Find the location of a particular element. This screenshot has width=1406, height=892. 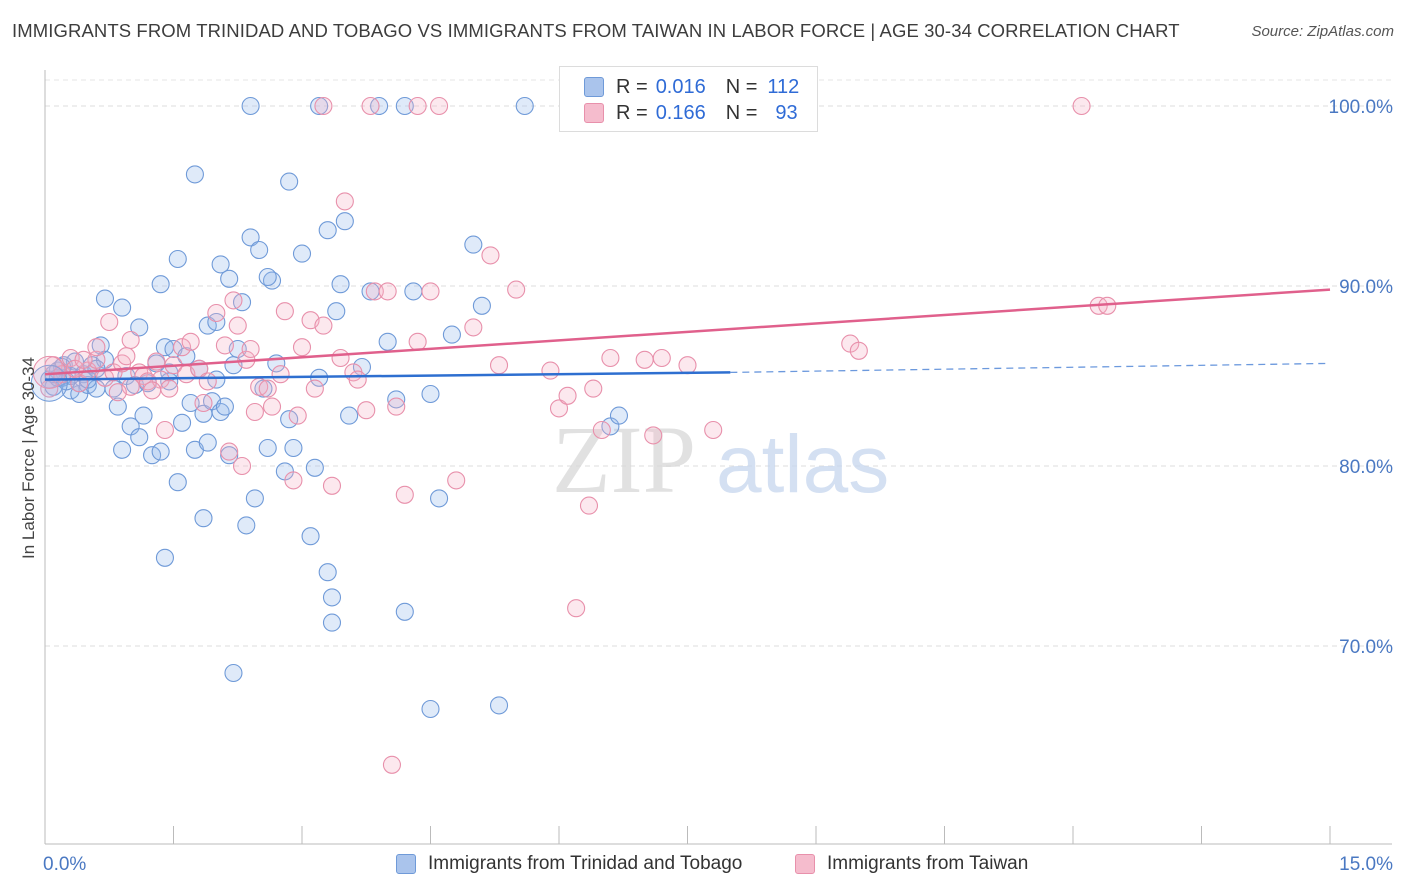

legend-swatch-trinidad is located at coordinates (594, 87).